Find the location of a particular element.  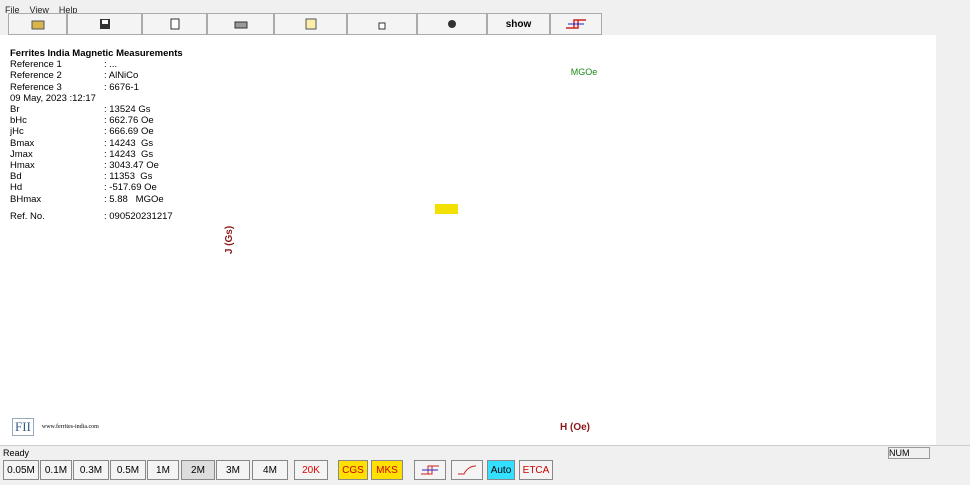

info-label: jHc is located at coordinates (17, 132).